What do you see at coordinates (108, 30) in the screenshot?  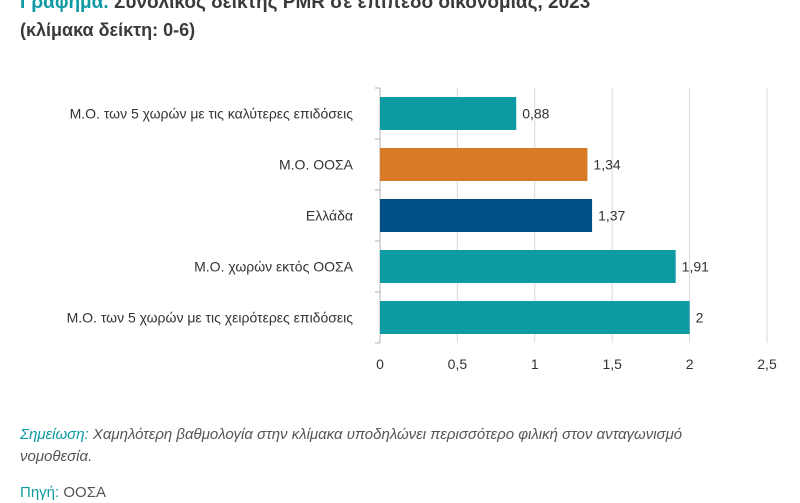 I see `chart-subtitle: (κλίμακα δείκτη: 0-6)` at bounding box center [108, 30].